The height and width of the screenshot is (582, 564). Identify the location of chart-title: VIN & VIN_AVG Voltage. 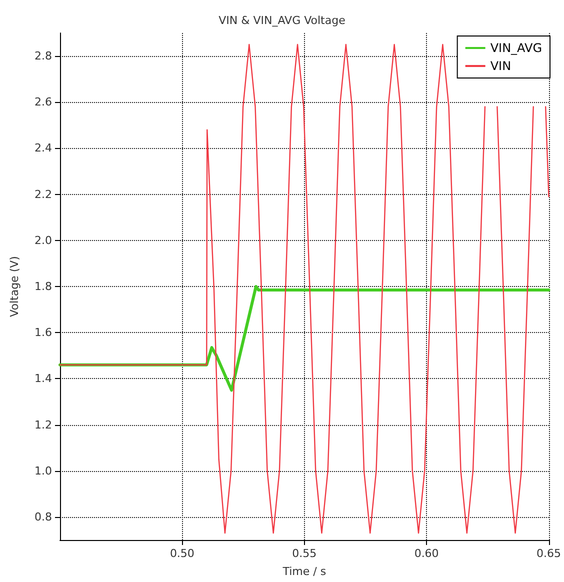
(282, 20).